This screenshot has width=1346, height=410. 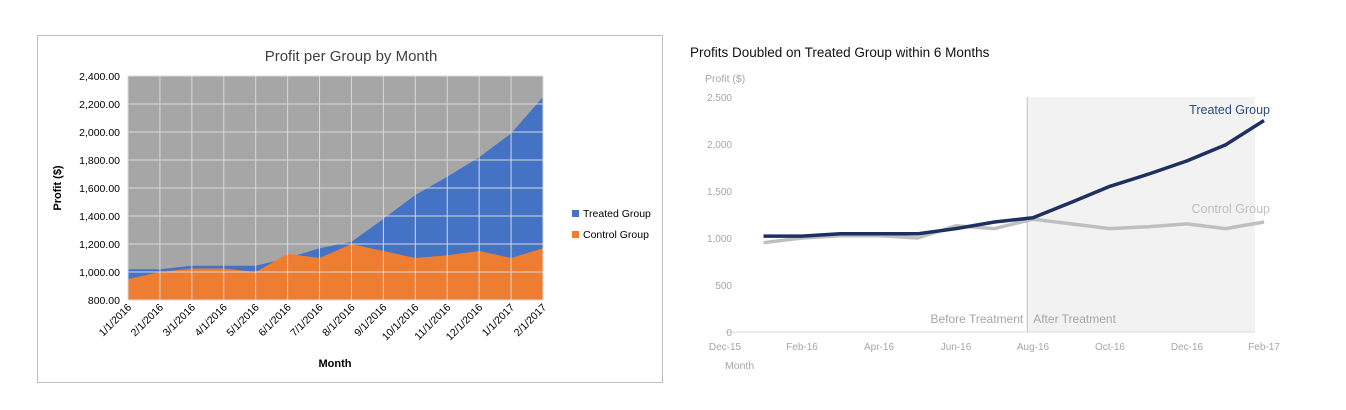 What do you see at coordinates (1229, 110) in the screenshot?
I see `treated-series-label: Treated Group` at bounding box center [1229, 110].